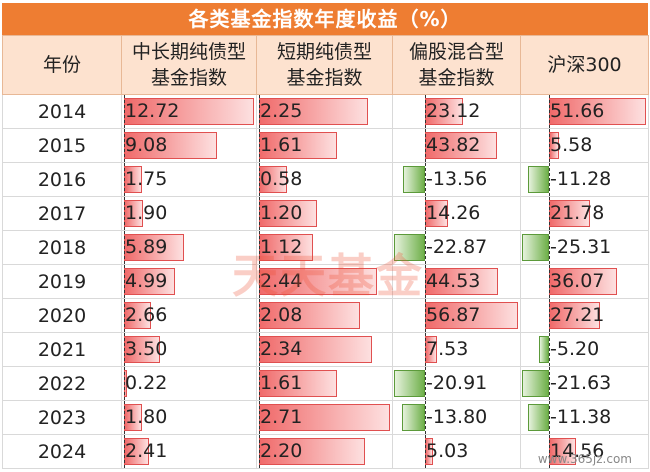 This screenshot has height=472, width=650. What do you see at coordinates (62, 213) in the screenshot?
I see `year-cell: 2017` at bounding box center [62, 213].